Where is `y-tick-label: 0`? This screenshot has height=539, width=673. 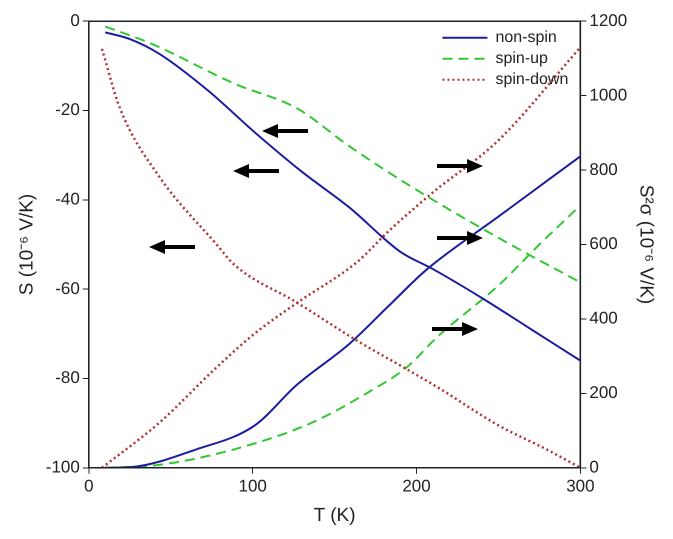 y-tick-label: 0 is located at coordinates (75, 20).